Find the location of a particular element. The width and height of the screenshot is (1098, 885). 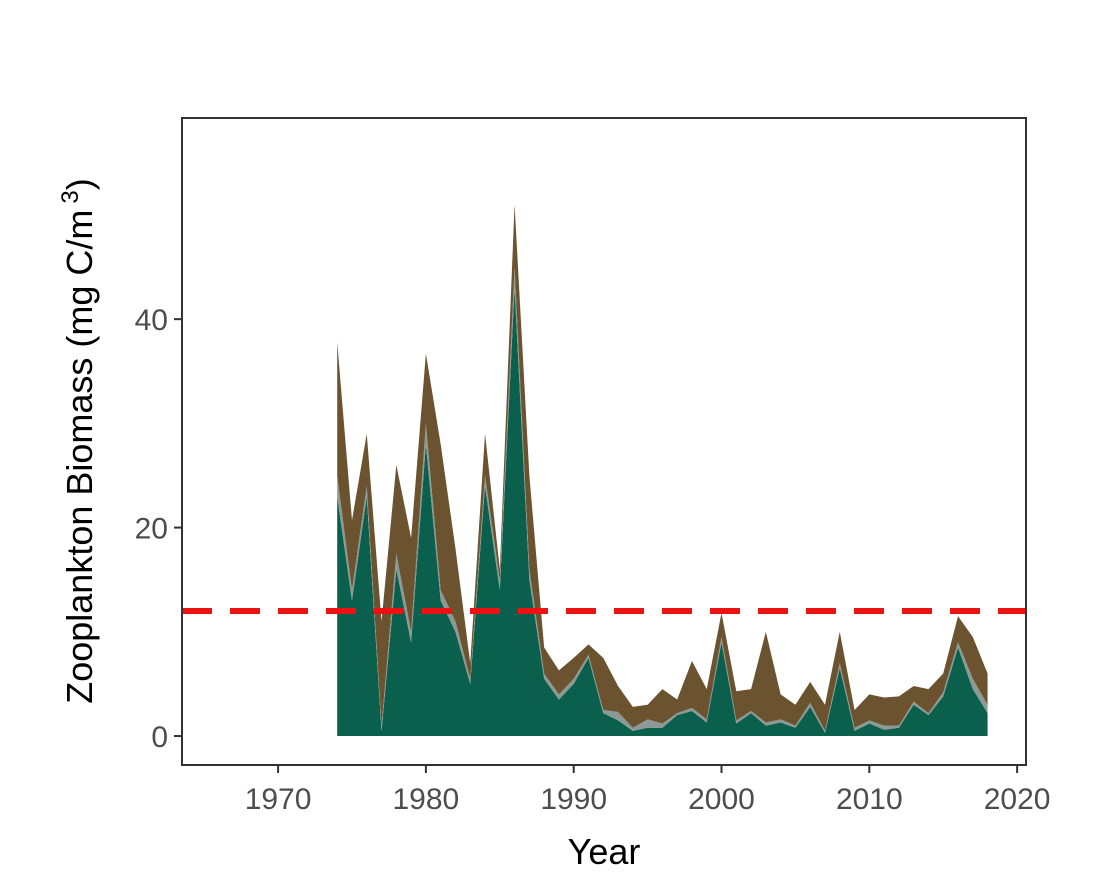

y-axis-title-sup: 3 is located at coordinates (70, 196).